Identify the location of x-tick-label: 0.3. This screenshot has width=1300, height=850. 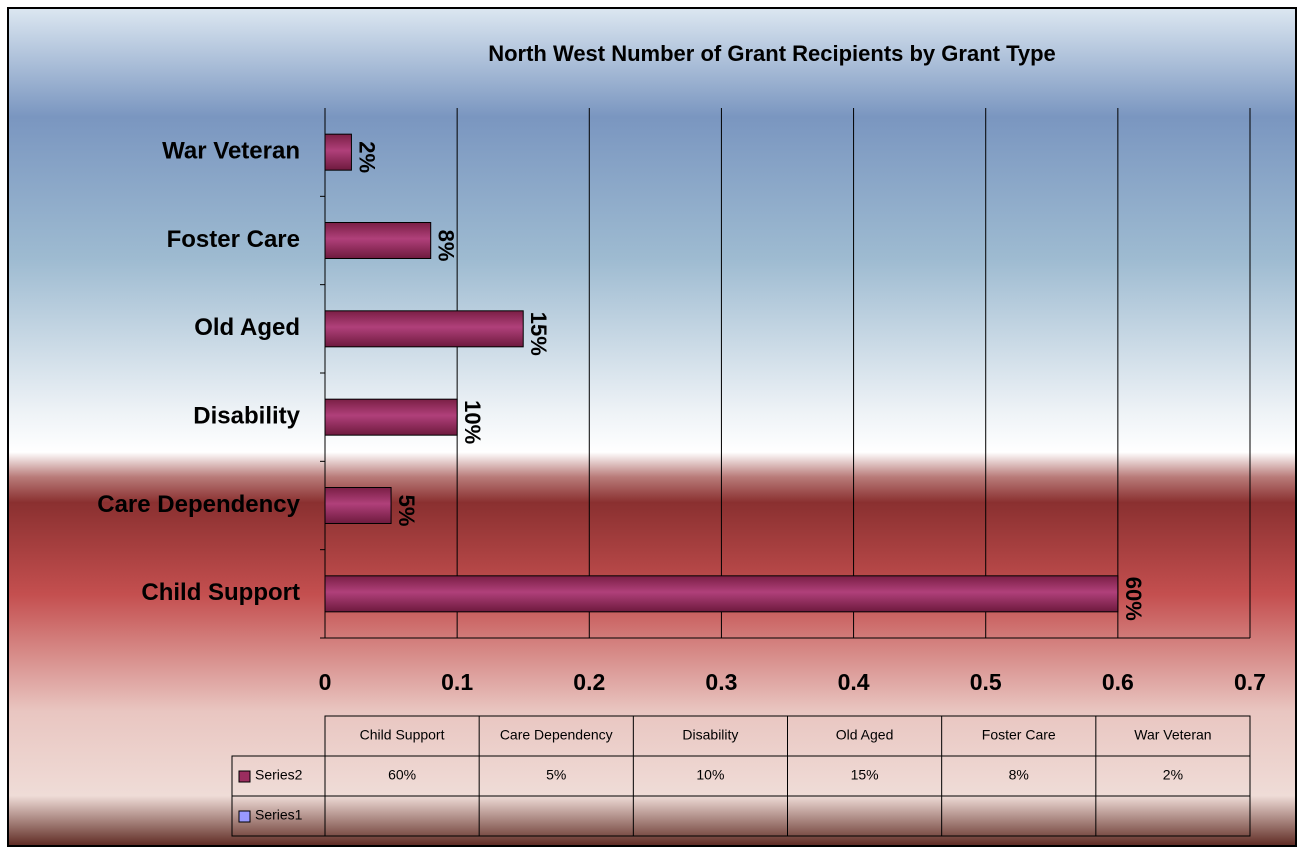
(721, 682).